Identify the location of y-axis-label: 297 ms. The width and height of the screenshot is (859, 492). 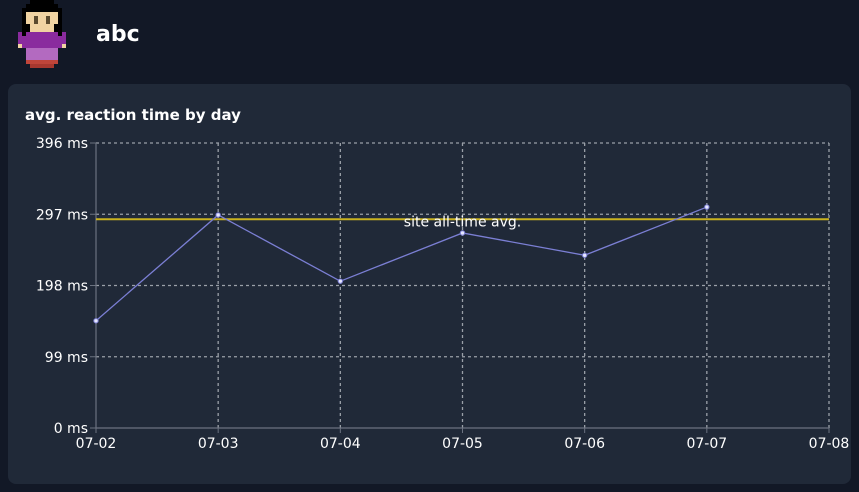
(62, 215).